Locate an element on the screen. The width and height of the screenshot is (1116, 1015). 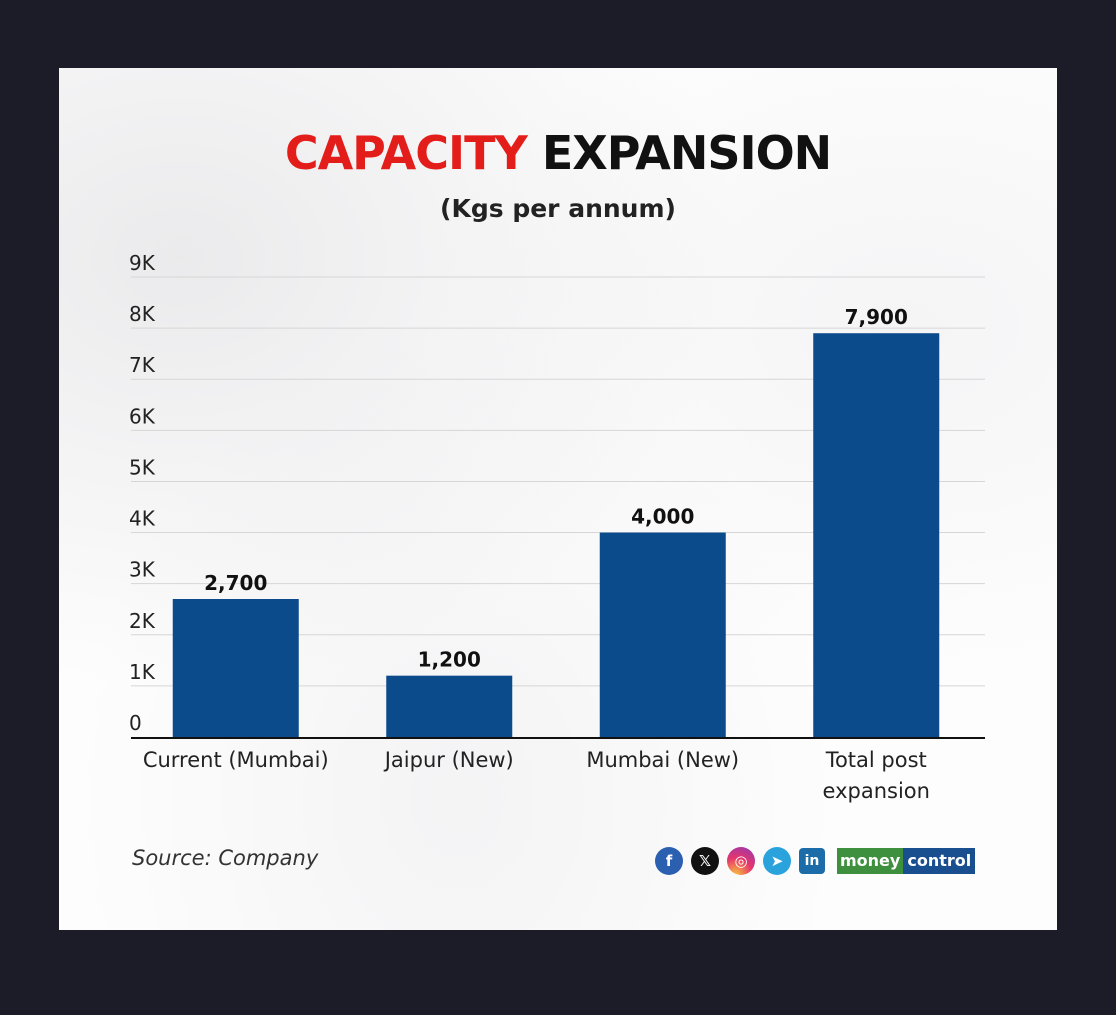
x-tick-label: Current (Mumbai) is located at coordinates (236, 760).